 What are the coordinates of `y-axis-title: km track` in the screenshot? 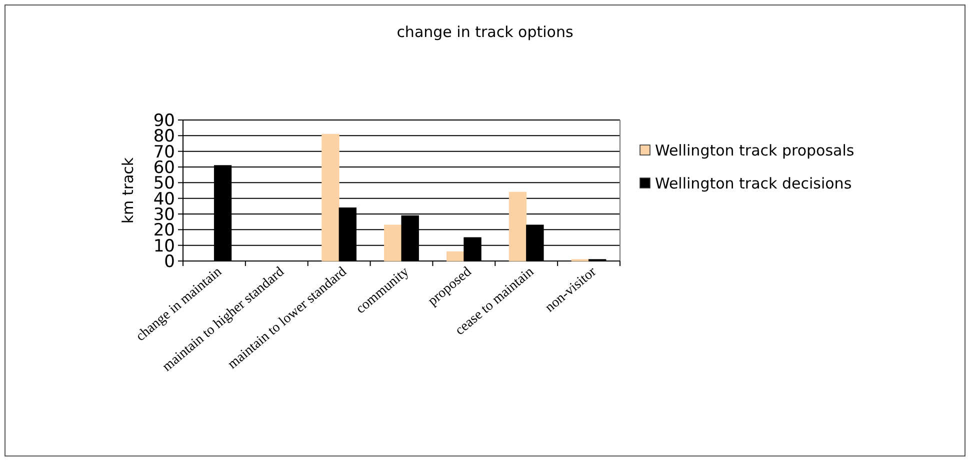 It's located at (128, 190).